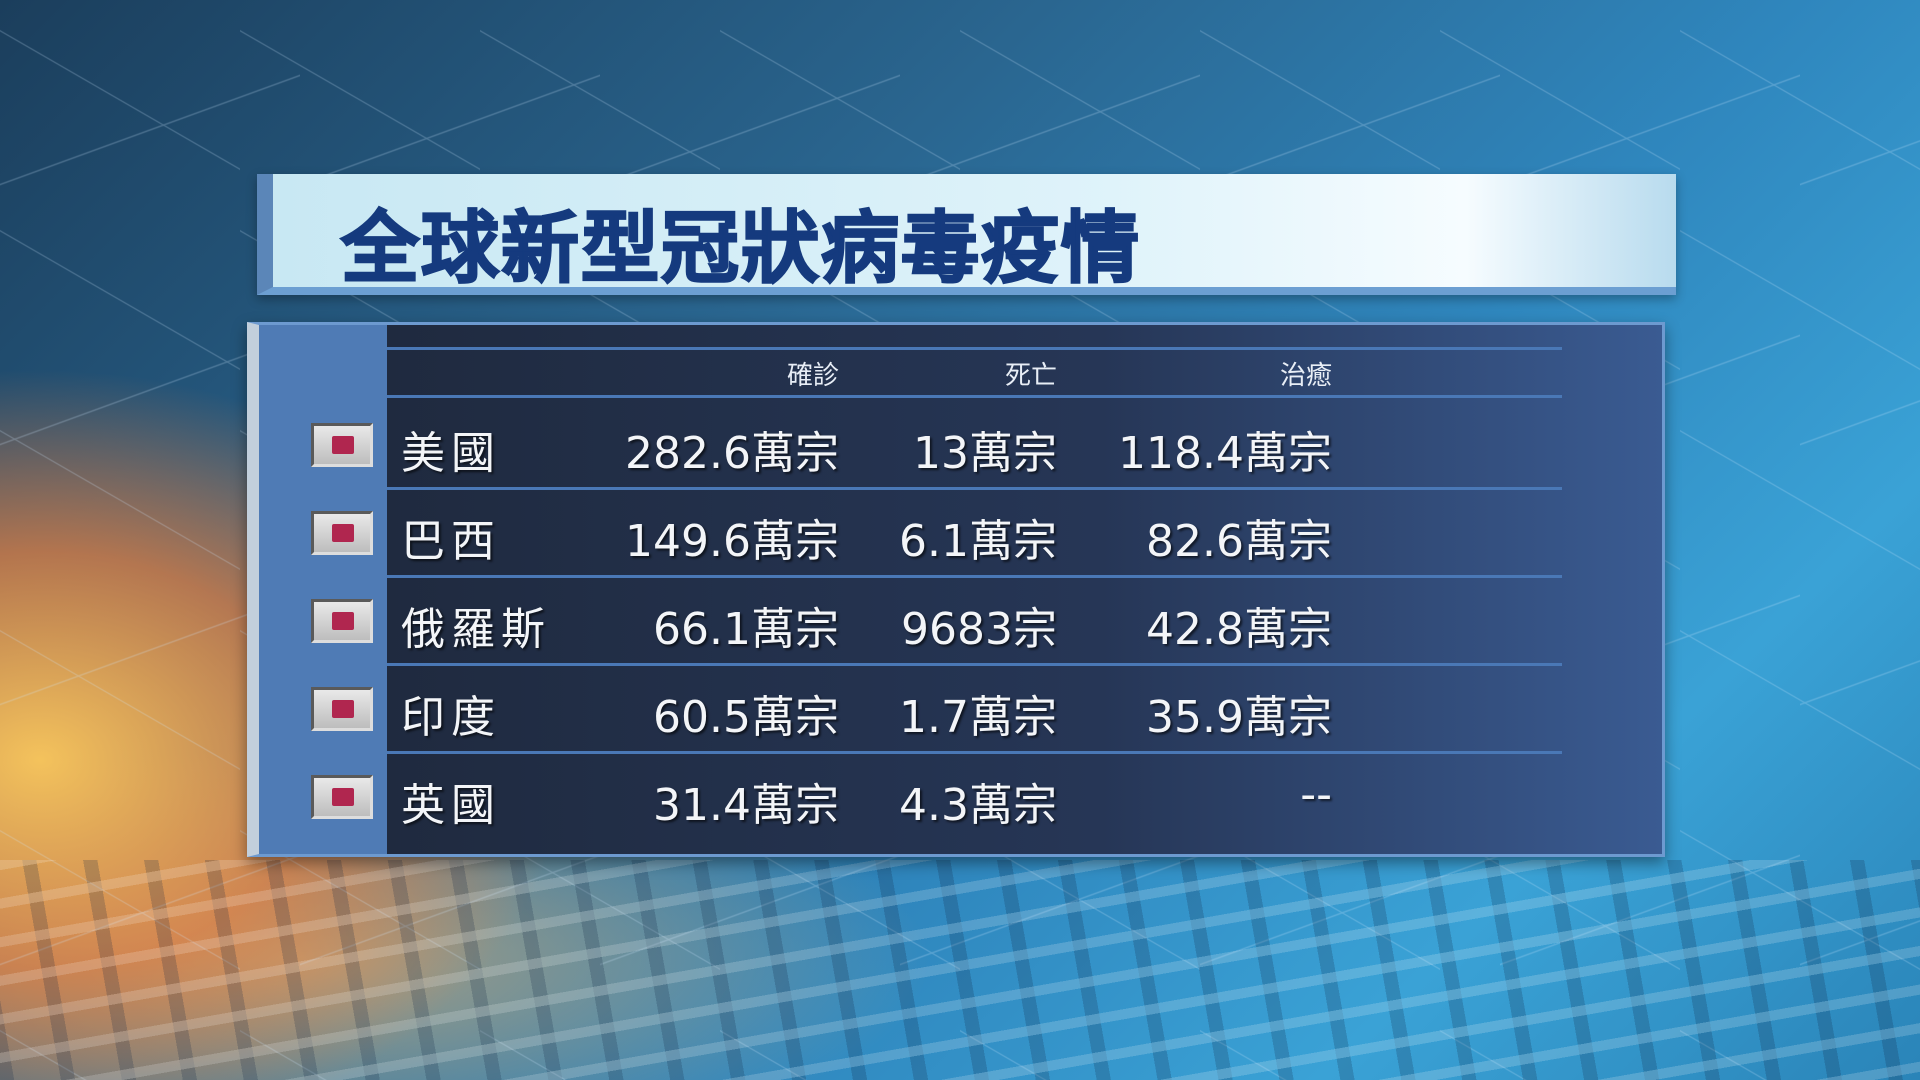  Describe the element at coordinates (451, 541) in the screenshot. I see `country-name: 巴西` at that location.